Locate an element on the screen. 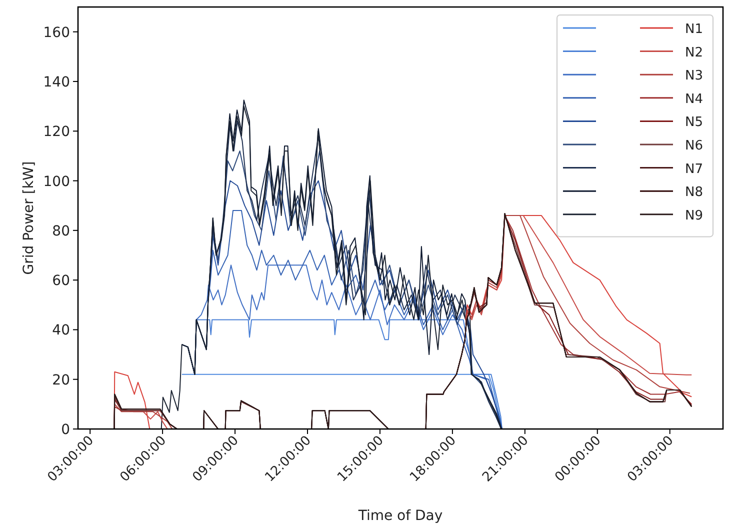 This screenshot has width=739, height=527. y-tick-label: 80 is located at coordinates (61, 231).